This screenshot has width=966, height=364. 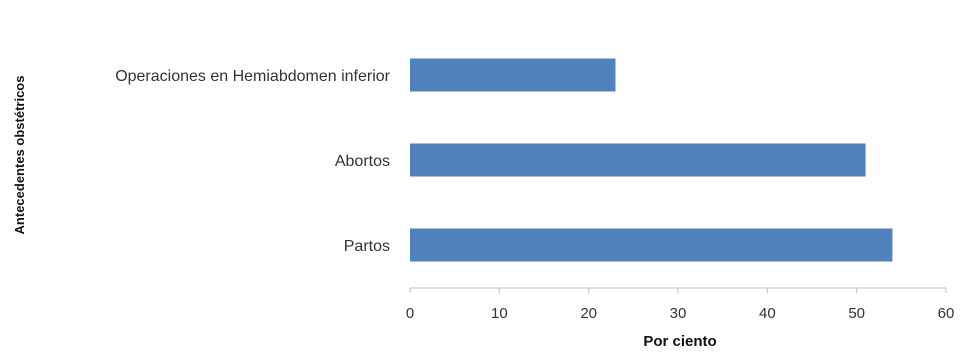 I want to click on x-tick-label: 40, so click(x=767, y=313).